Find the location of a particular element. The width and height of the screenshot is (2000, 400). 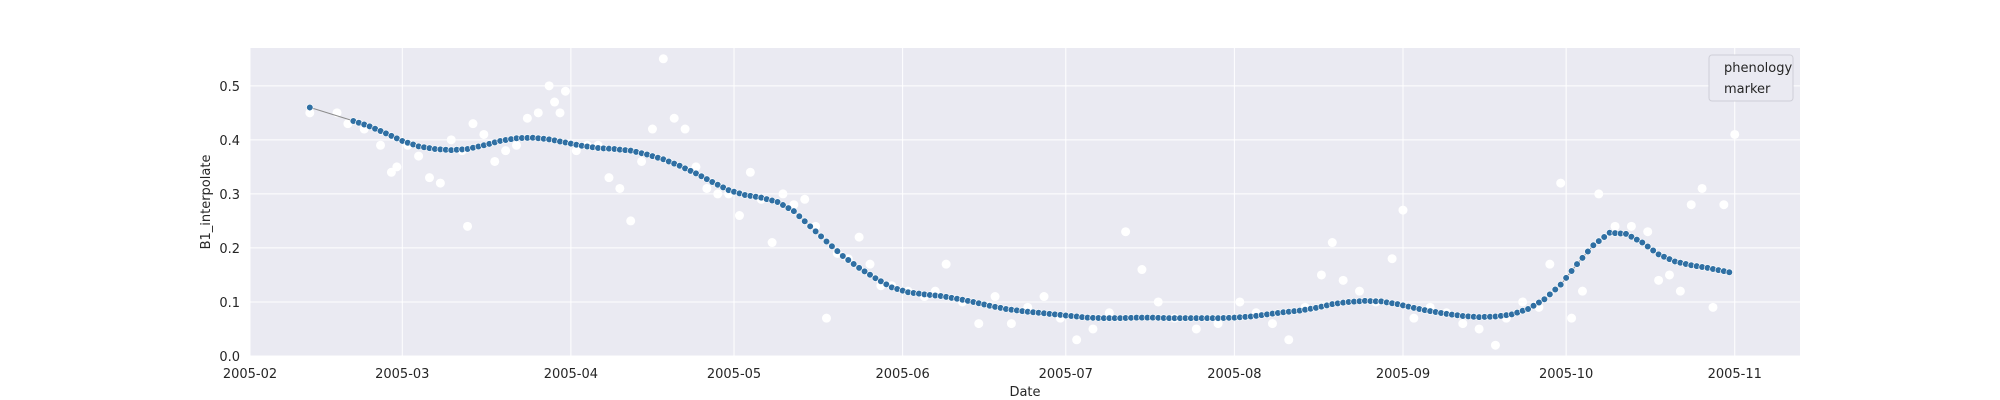

y-tick-label: 0.0 is located at coordinates (229, 357).